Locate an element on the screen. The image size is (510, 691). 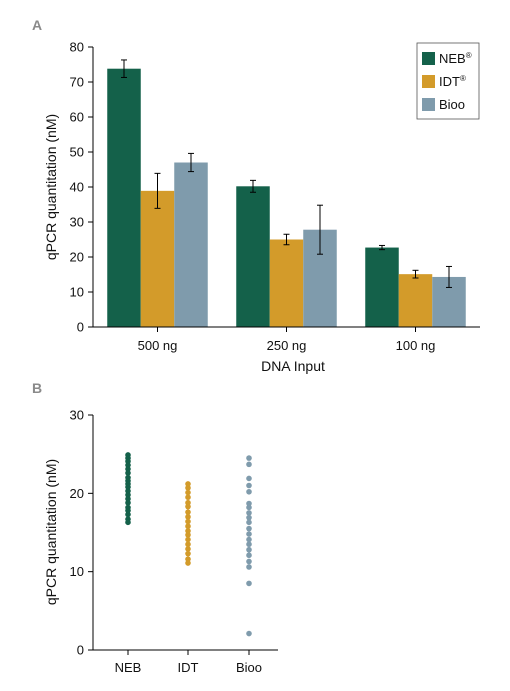
error-bar-idt-500-ng is located at coordinates (157, 190).